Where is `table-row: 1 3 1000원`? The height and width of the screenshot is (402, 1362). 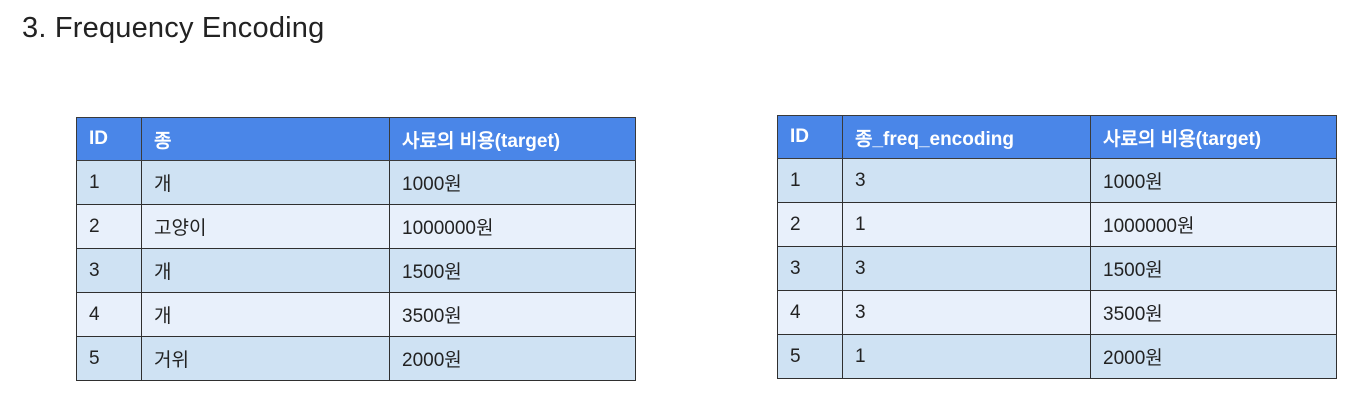
table-row: 1 3 1000원 is located at coordinates (1057, 180).